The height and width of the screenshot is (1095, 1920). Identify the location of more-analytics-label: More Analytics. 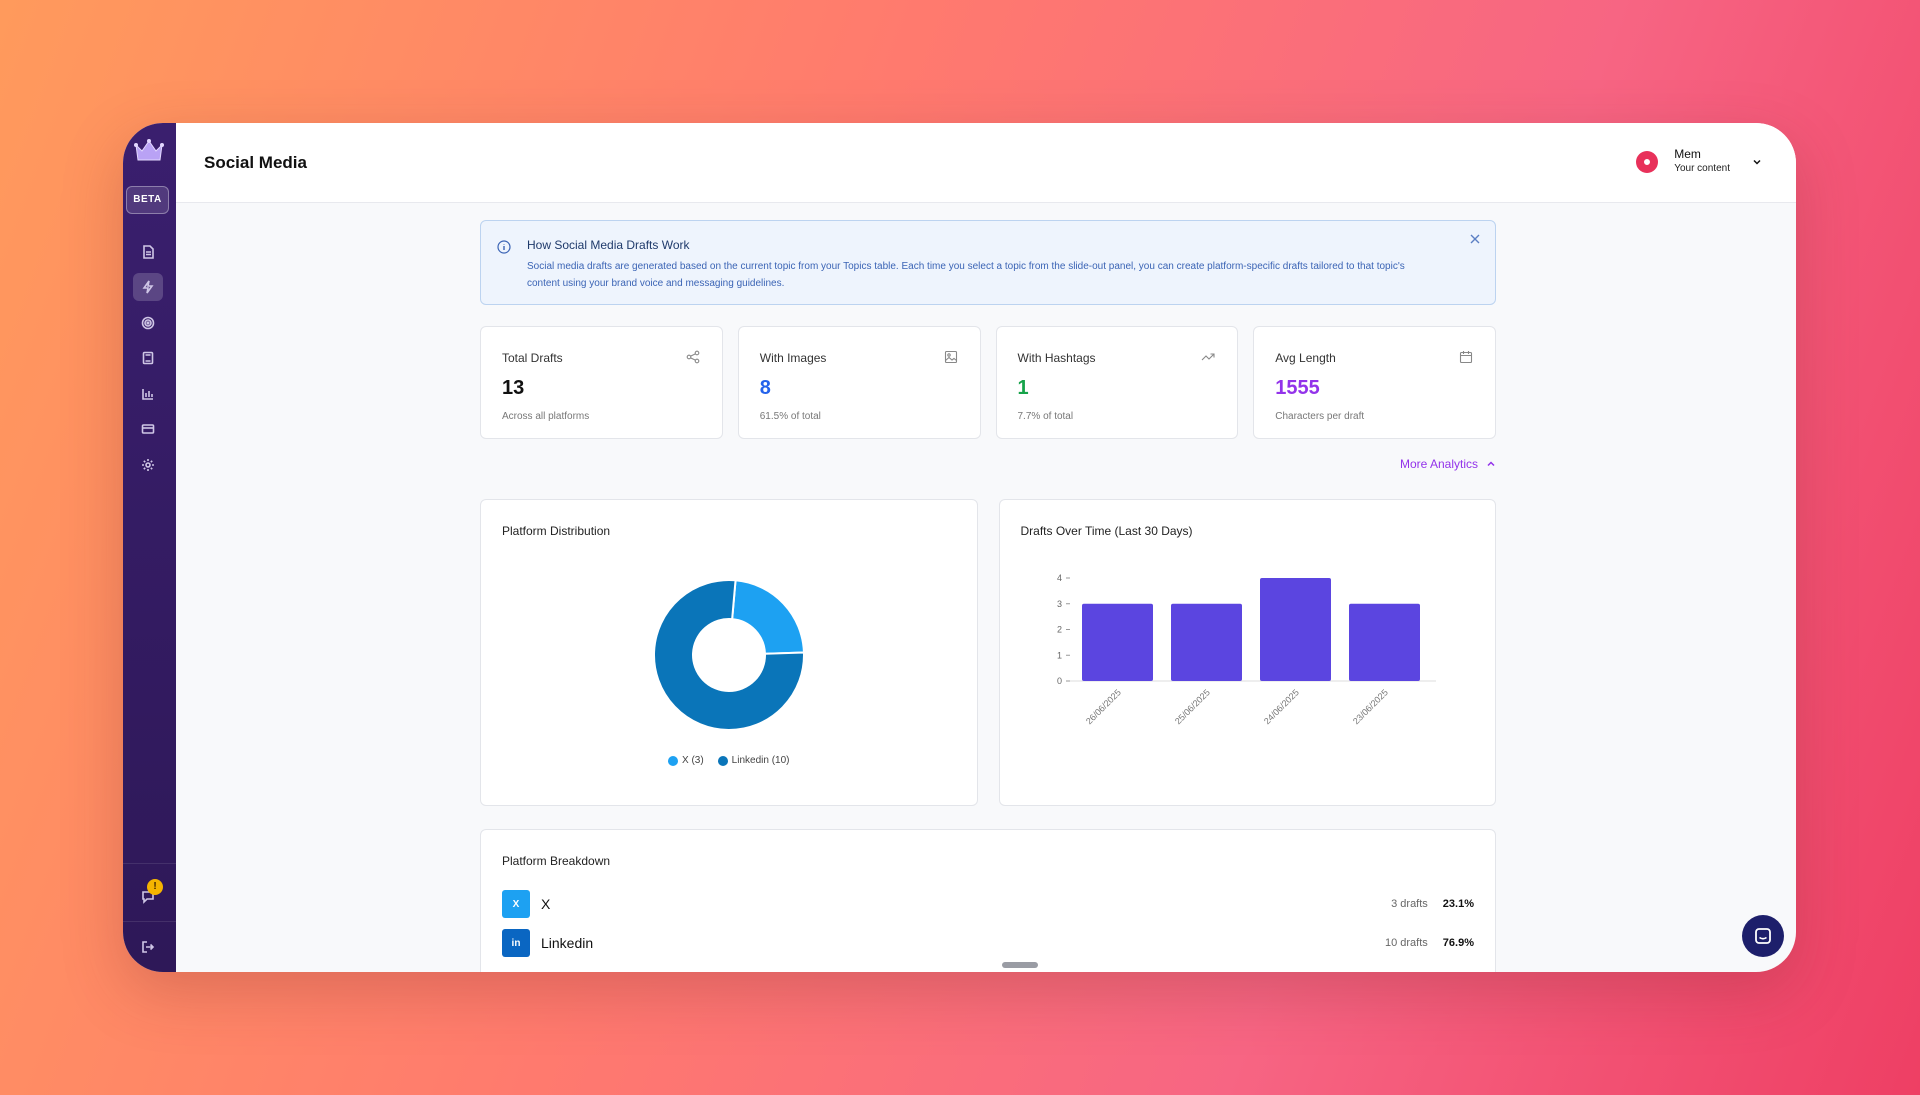
(1438, 464).